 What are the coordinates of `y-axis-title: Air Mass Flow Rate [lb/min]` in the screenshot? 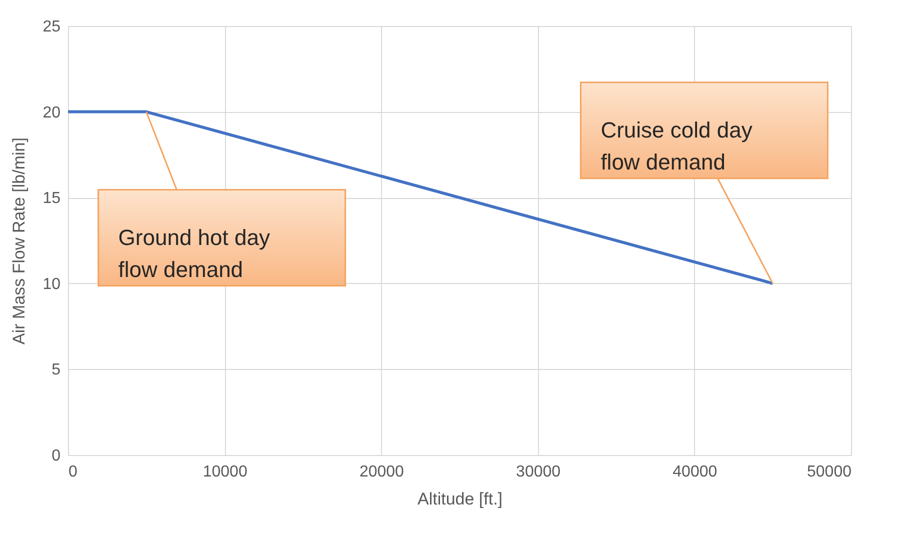 It's located at (19, 241).